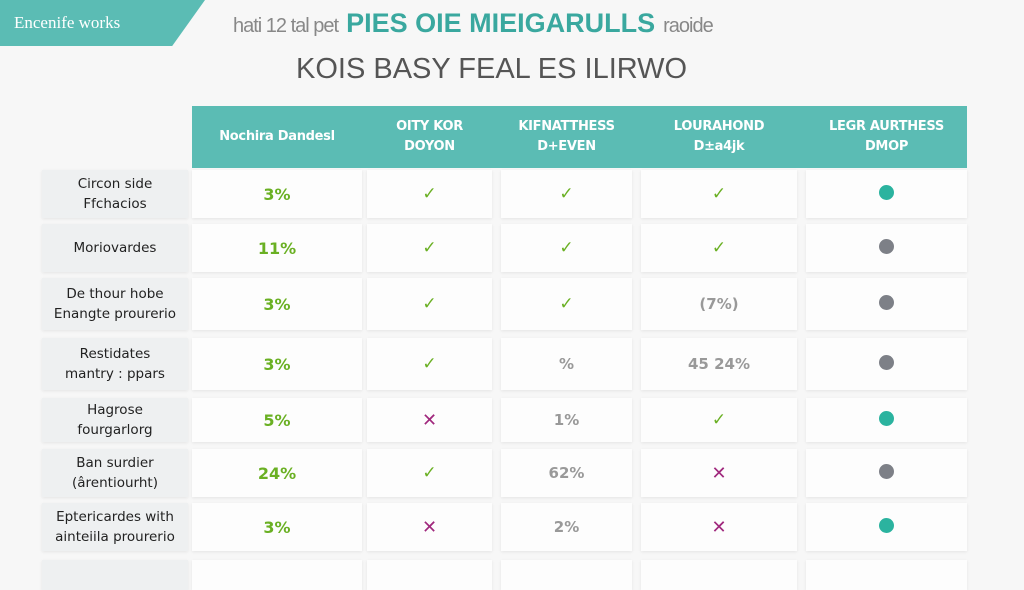 The width and height of the screenshot is (1024, 590). I want to click on cell-value: 62%, so click(566, 473).